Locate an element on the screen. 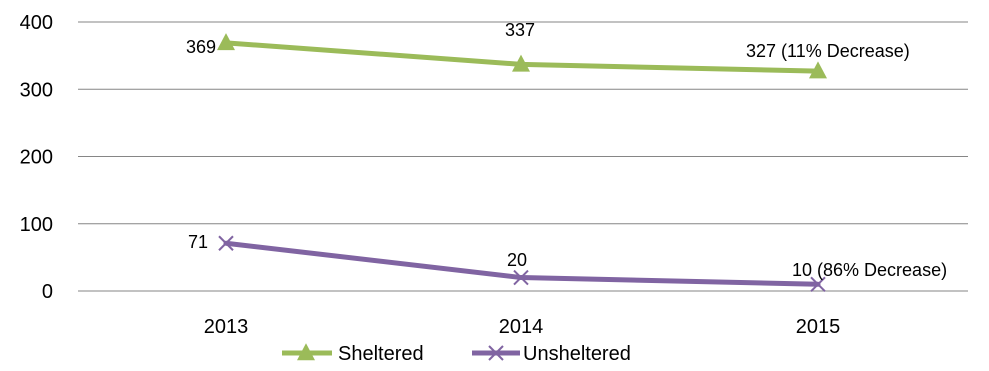  legend-label: Unsheltered is located at coordinates (577, 354).